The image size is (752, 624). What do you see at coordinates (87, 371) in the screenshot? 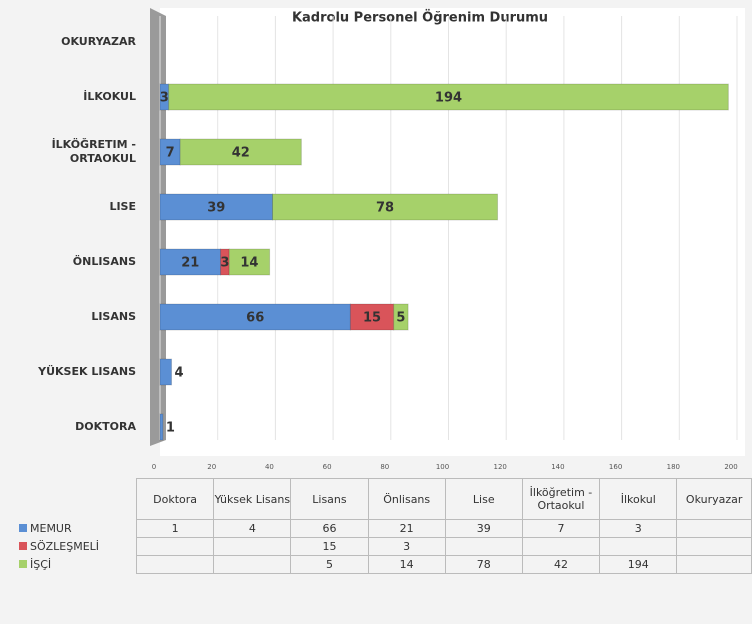
I see `y-tick-label: YÜKSEK LISANS` at bounding box center [87, 371].